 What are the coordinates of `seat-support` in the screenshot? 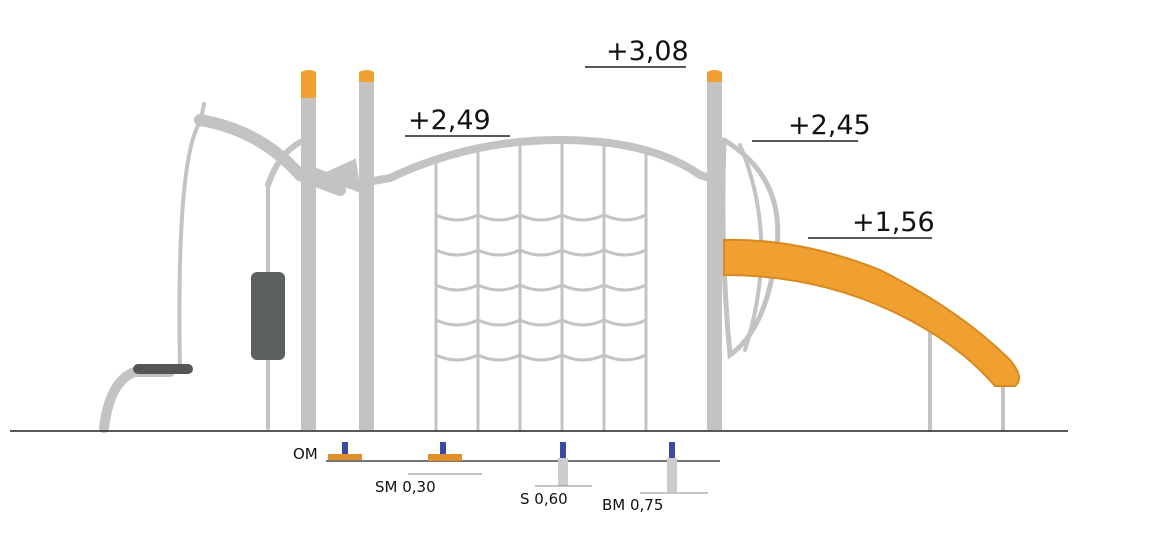 It's located at (137, 400).